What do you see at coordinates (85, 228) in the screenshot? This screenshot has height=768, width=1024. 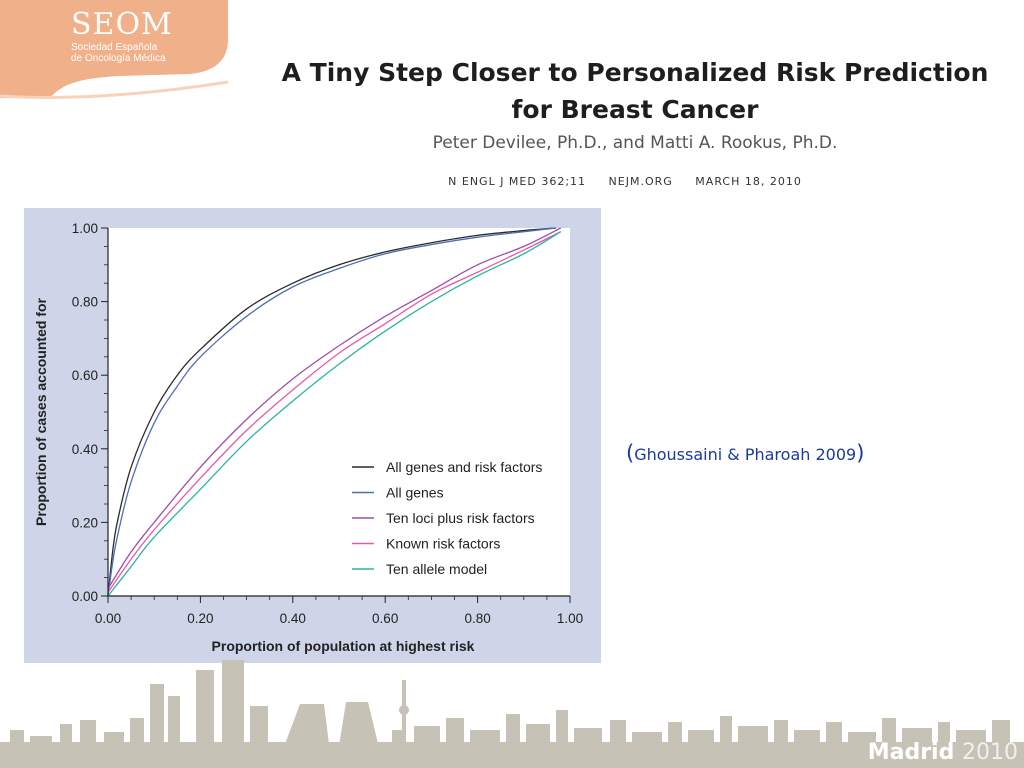 I see `y-tick-label-5: 1.00` at bounding box center [85, 228].